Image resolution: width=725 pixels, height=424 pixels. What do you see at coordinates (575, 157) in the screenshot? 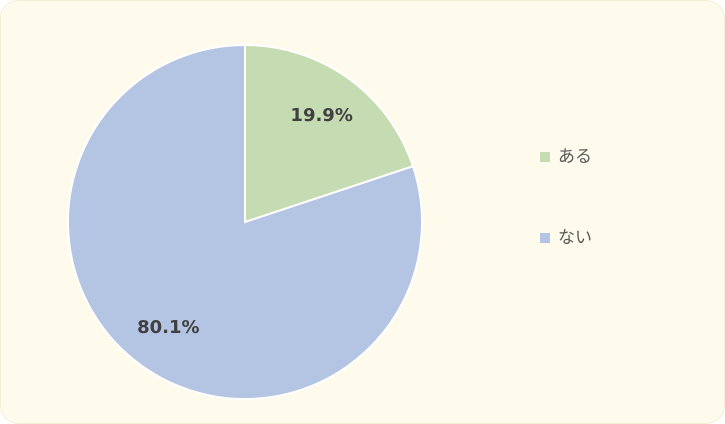
I see `legend-label: ある` at bounding box center [575, 157].